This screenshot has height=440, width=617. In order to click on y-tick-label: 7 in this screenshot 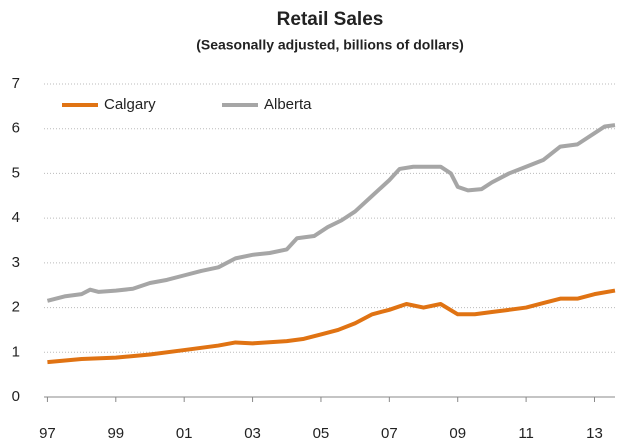, I will do `click(16, 83)`.